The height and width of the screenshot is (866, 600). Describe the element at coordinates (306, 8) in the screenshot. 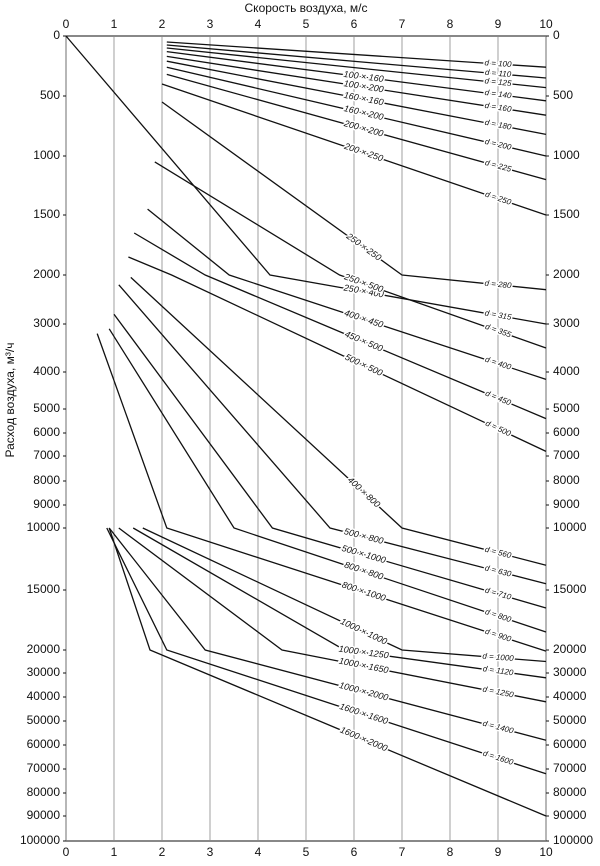

I see `x-axis-title: Скорость воздуха, м/с` at that location.